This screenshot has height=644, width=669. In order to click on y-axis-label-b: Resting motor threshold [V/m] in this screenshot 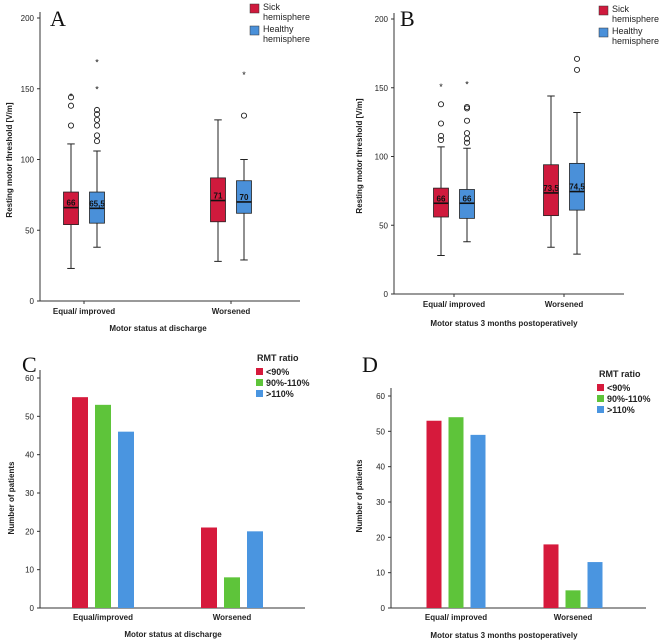, I will do `click(359, 155)`.